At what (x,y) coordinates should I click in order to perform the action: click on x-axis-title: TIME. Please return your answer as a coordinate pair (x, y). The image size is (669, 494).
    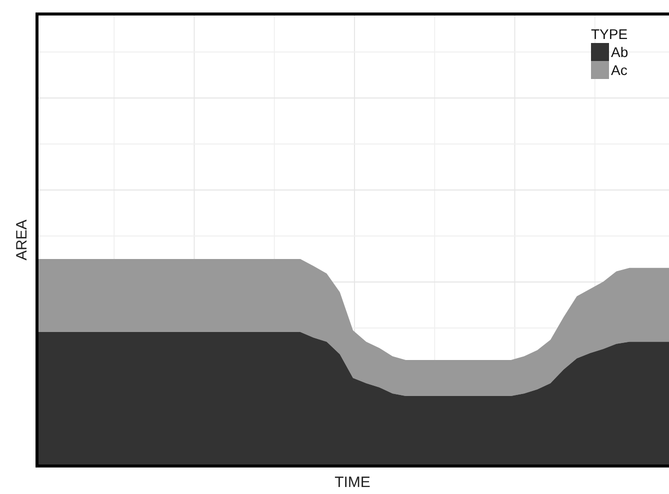
    Looking at the image, I should click on (353, 482).